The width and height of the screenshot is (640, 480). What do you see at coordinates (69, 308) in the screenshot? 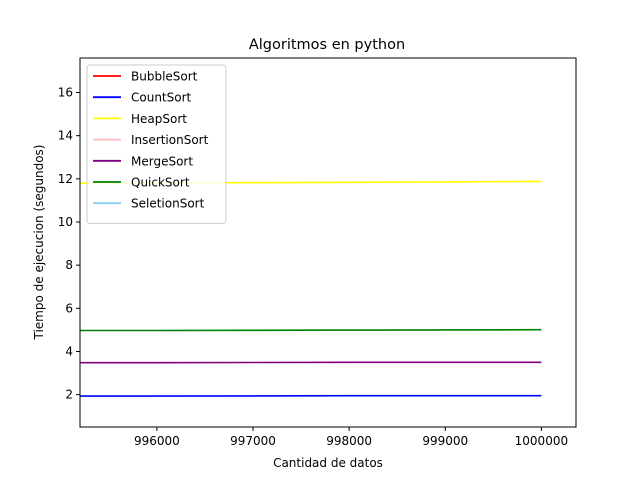
I see `y-tick-label: 6` at bounding box center [69, 308].